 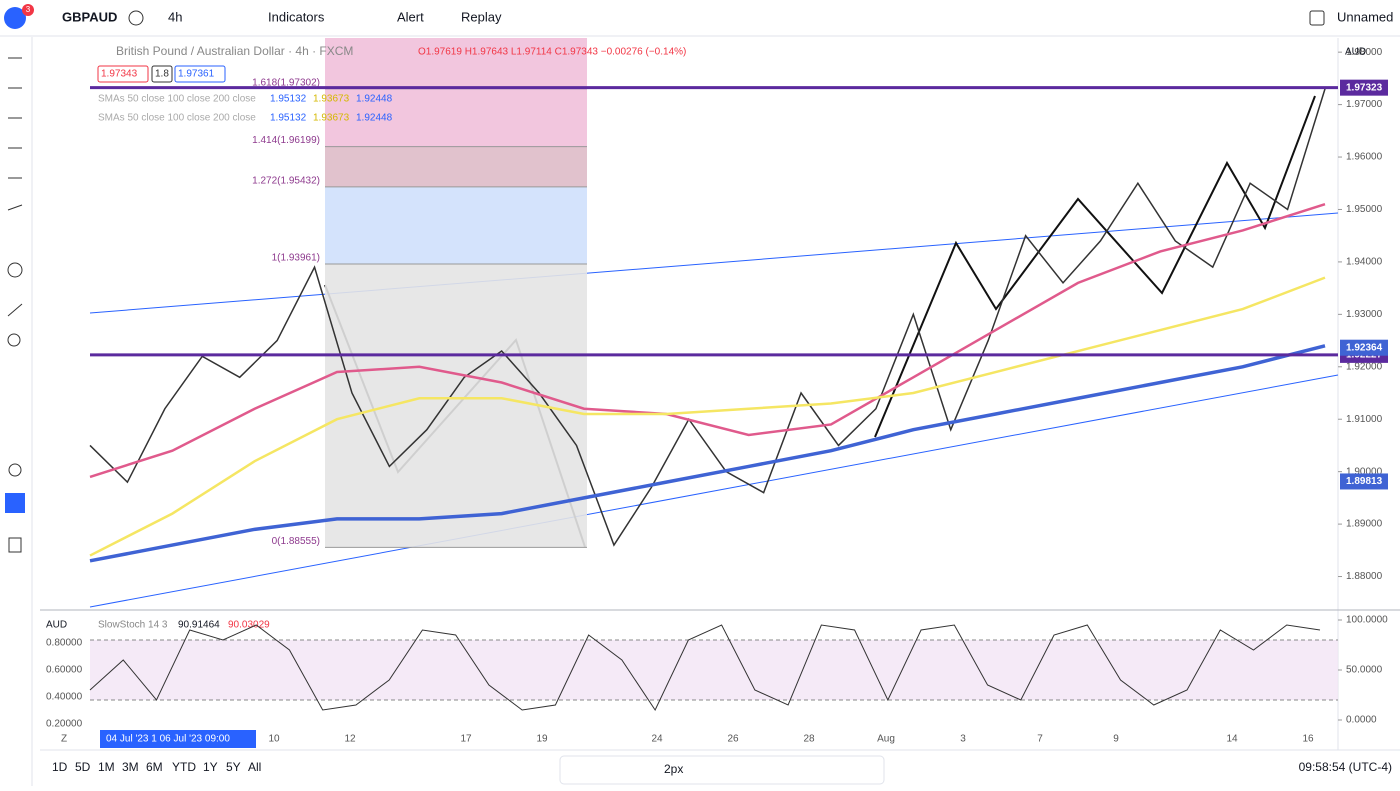 I want to click on price-box-label: 1.89813, so click(x=1364, y=481).